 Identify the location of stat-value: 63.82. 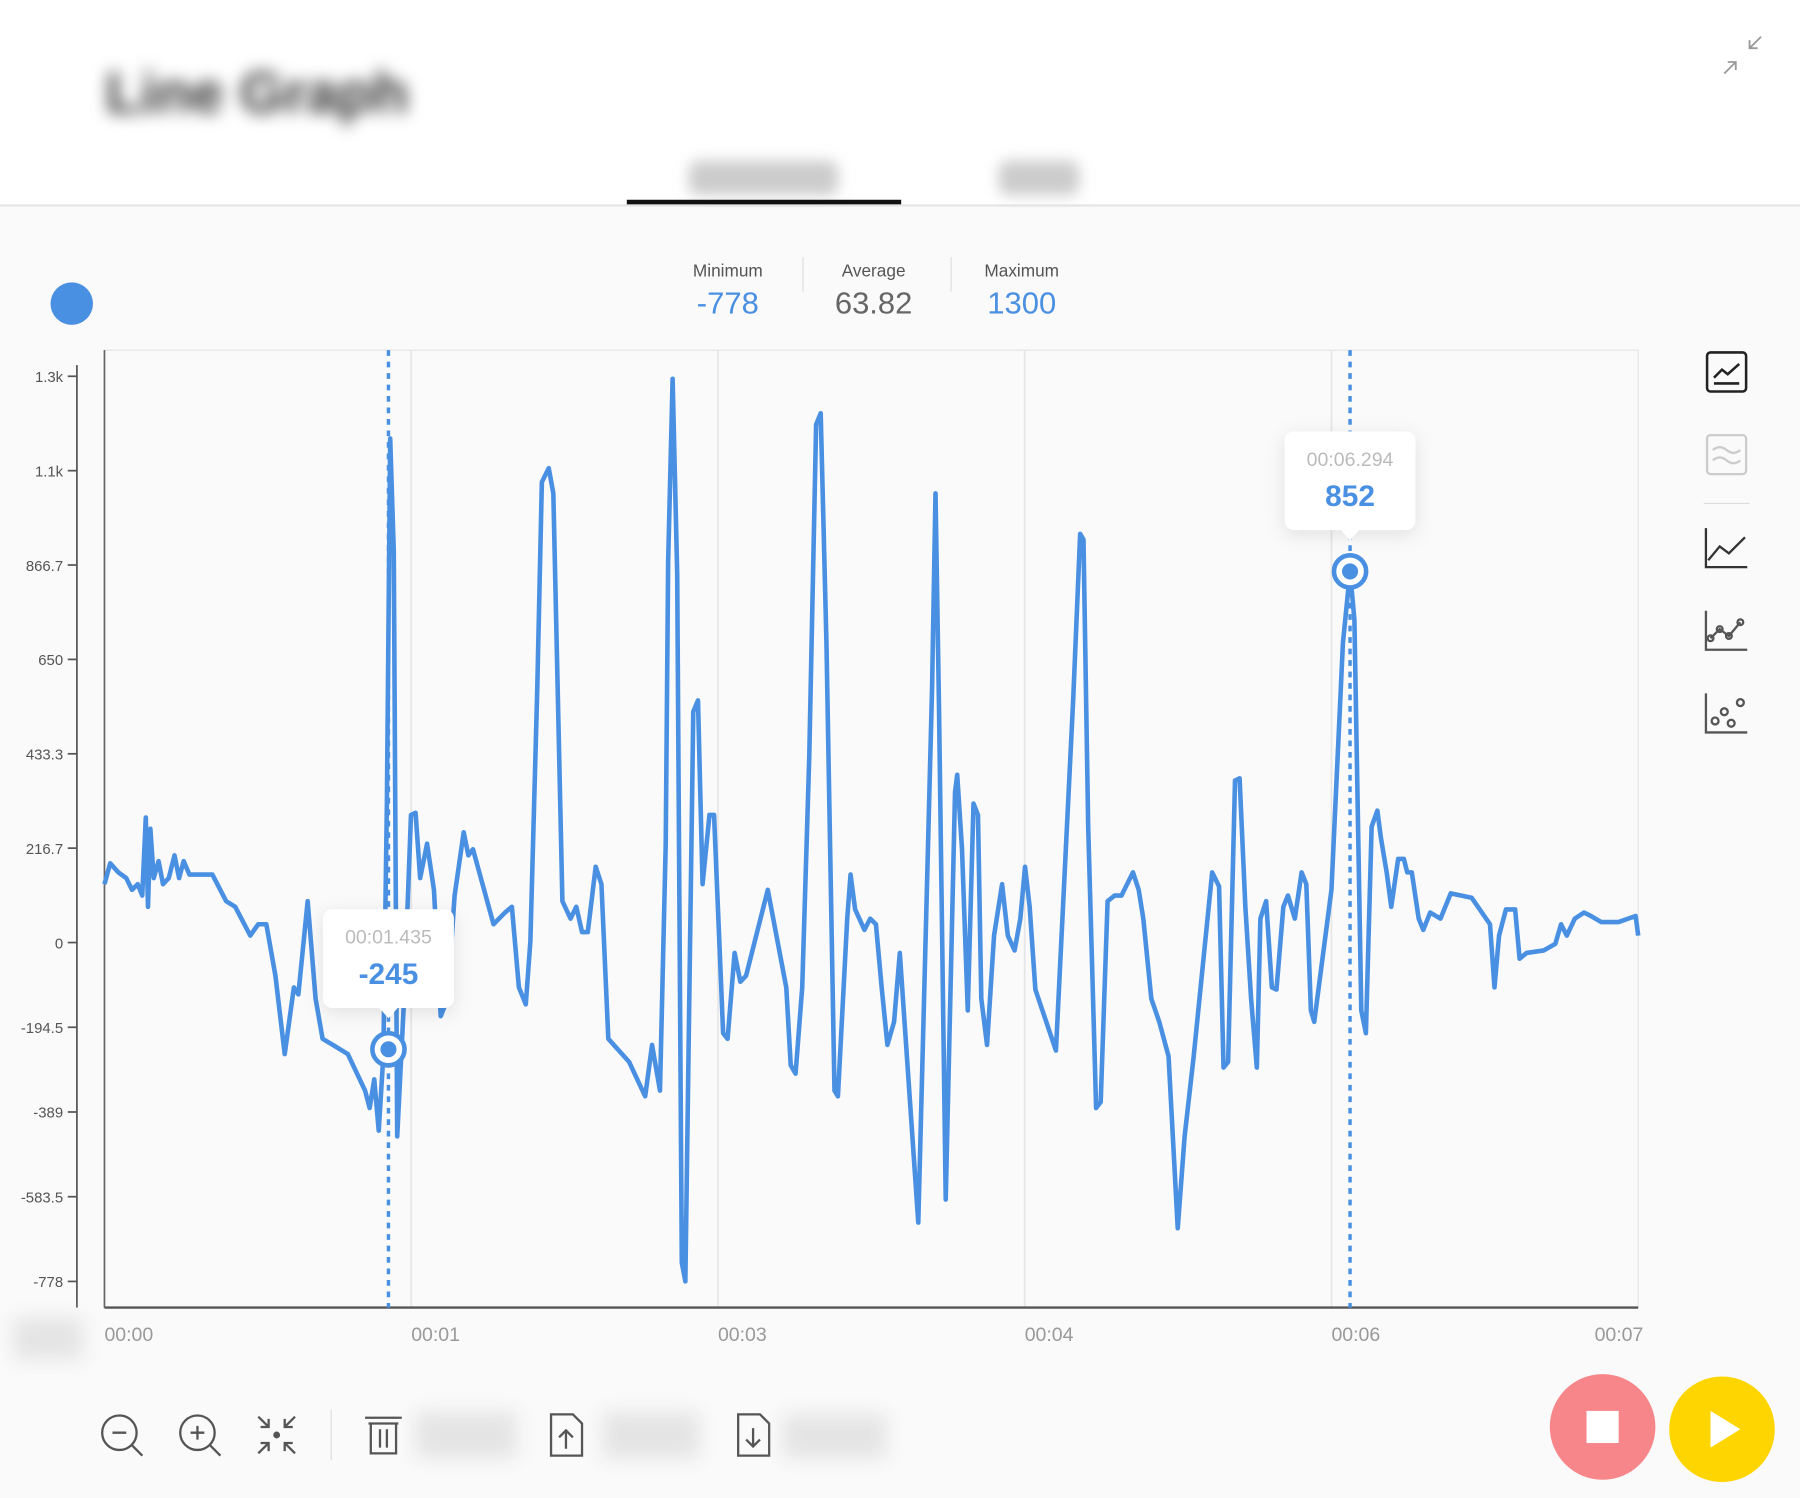
(873, 303).